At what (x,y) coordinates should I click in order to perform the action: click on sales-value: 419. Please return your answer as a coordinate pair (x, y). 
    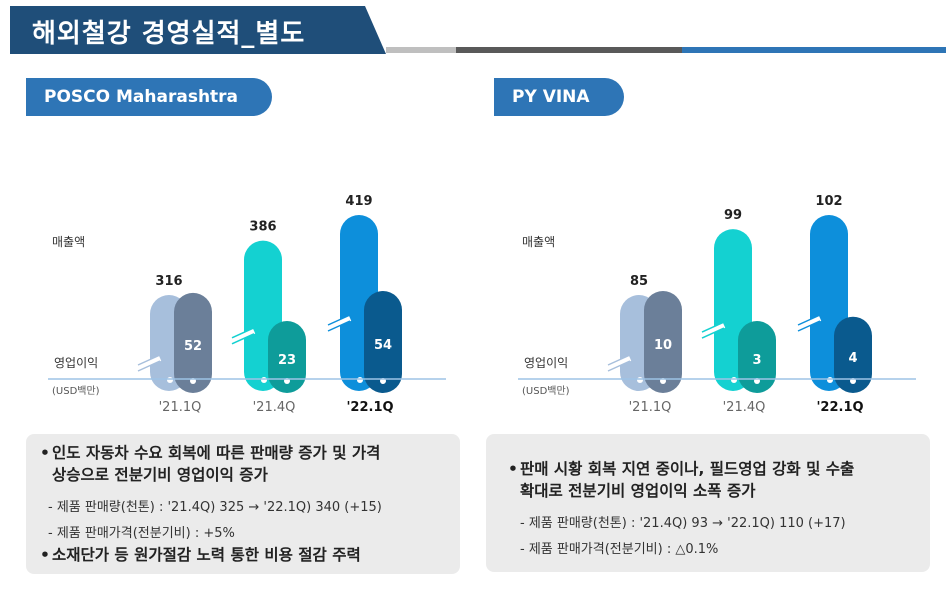
    Looking at the image, I should click on (358, 201).